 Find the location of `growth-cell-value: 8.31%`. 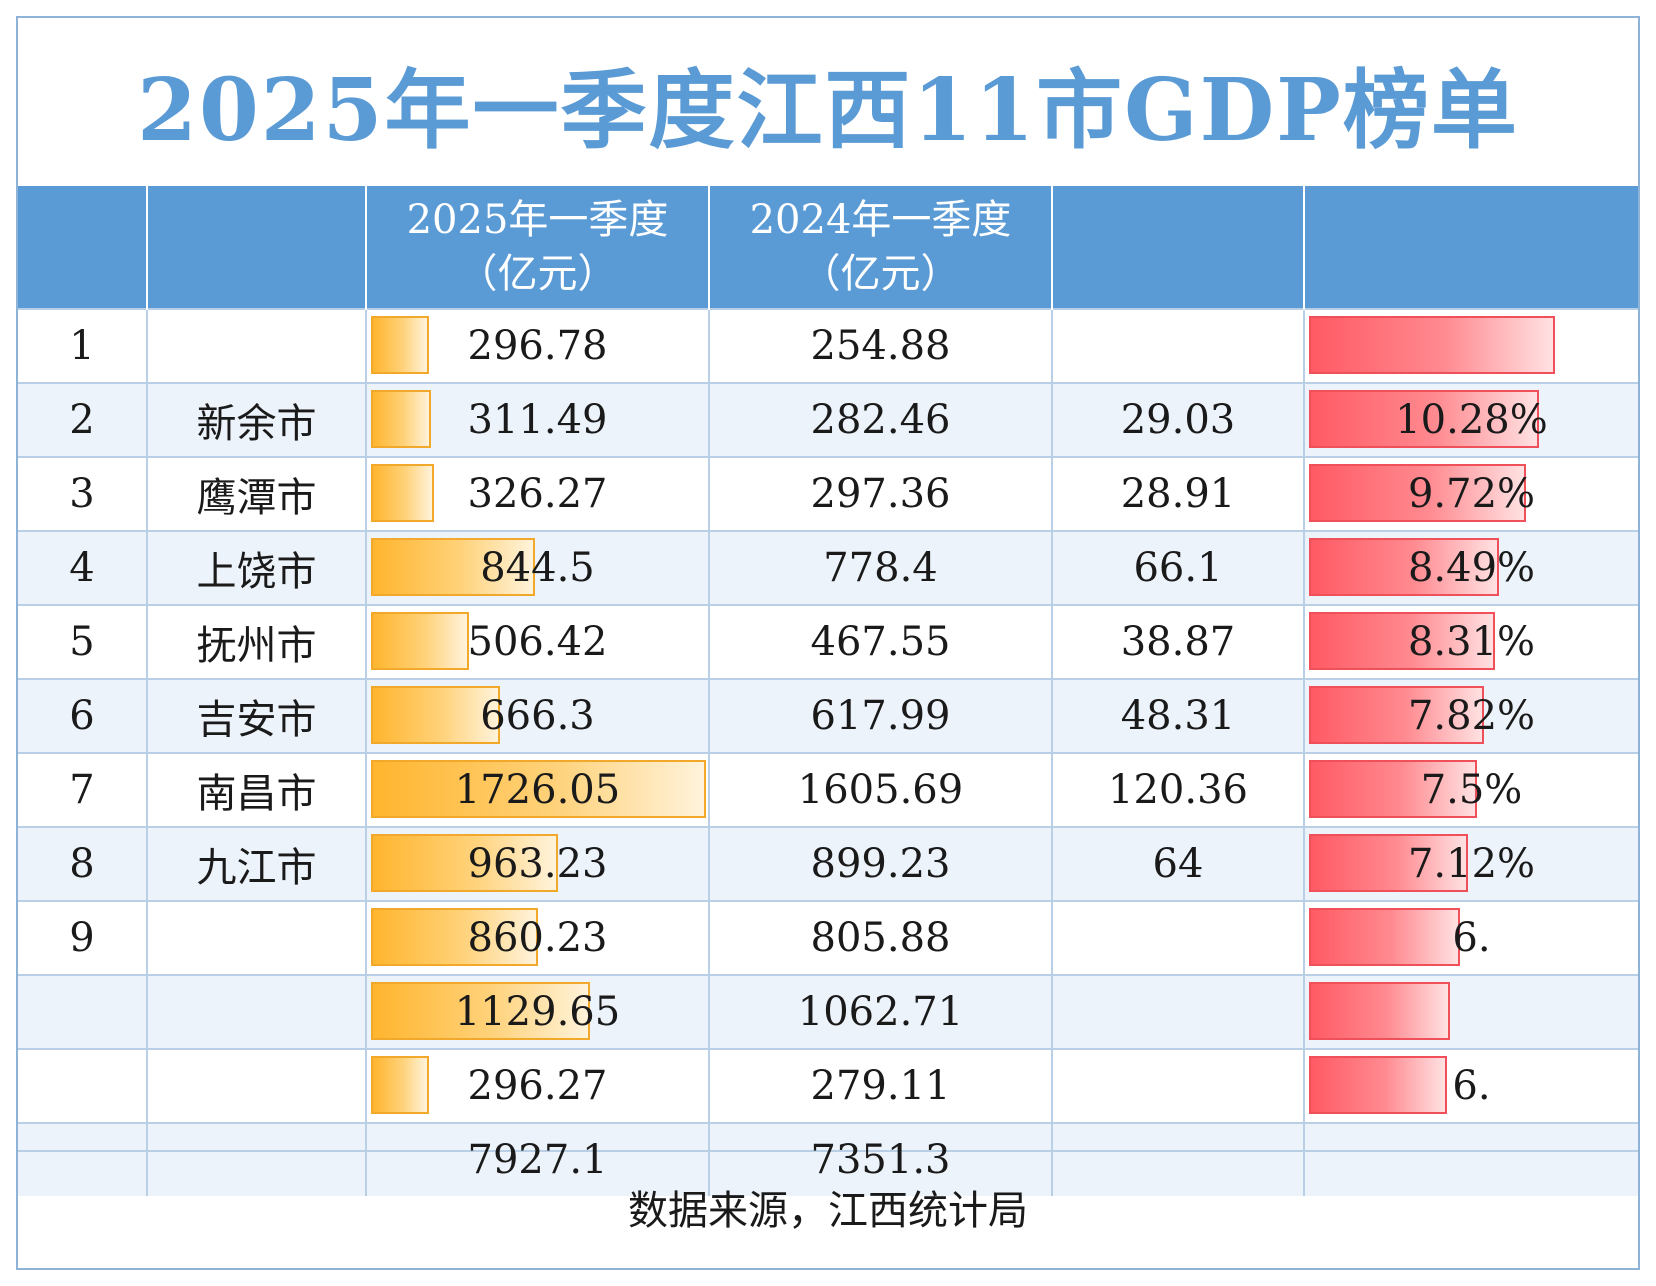

growth-cell-value: 8.31% is located at coordinates (1471, 642).